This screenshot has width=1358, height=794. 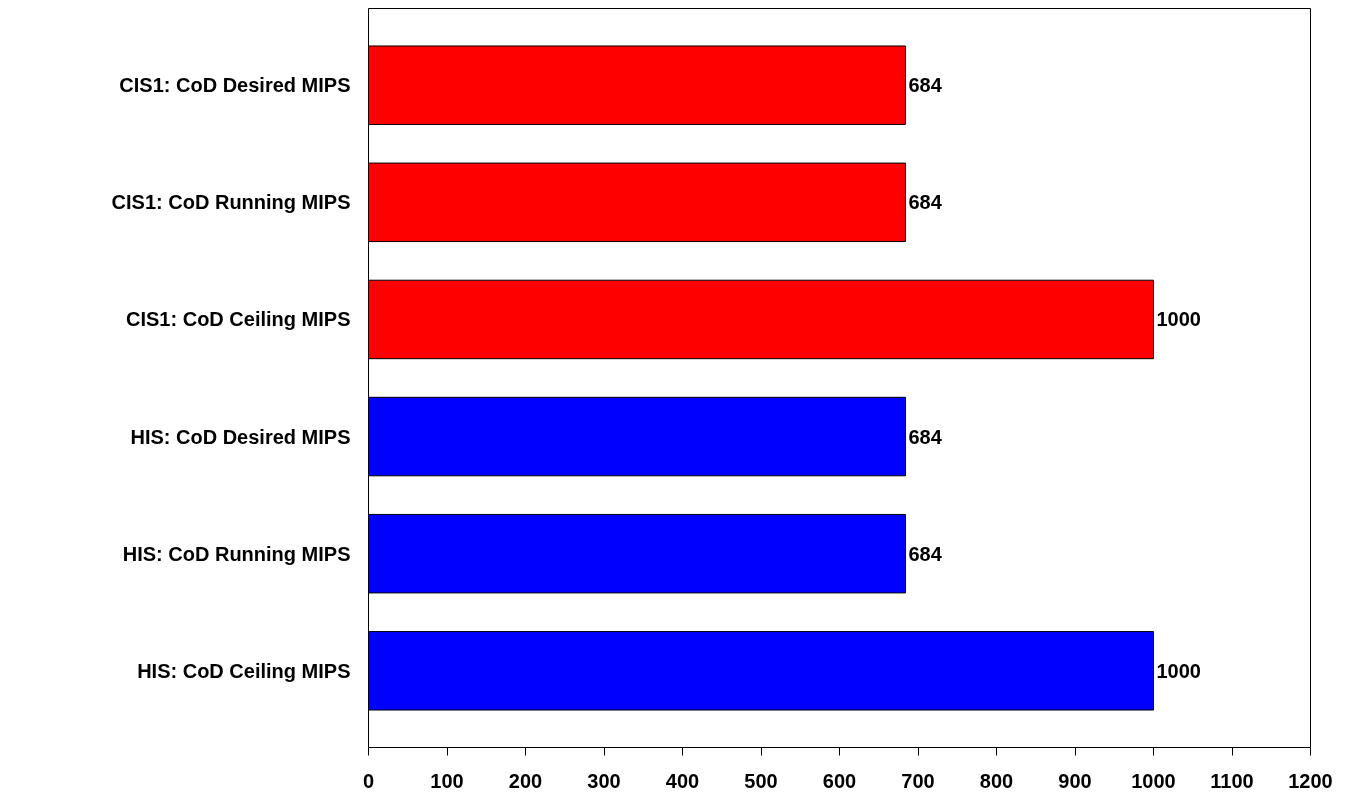 What do you see at coordinates (238, 319) in the screenshot?
I see `y-tick-label: CIS1: CoD Ceiling MIPS` at bounding box center [238, 319].